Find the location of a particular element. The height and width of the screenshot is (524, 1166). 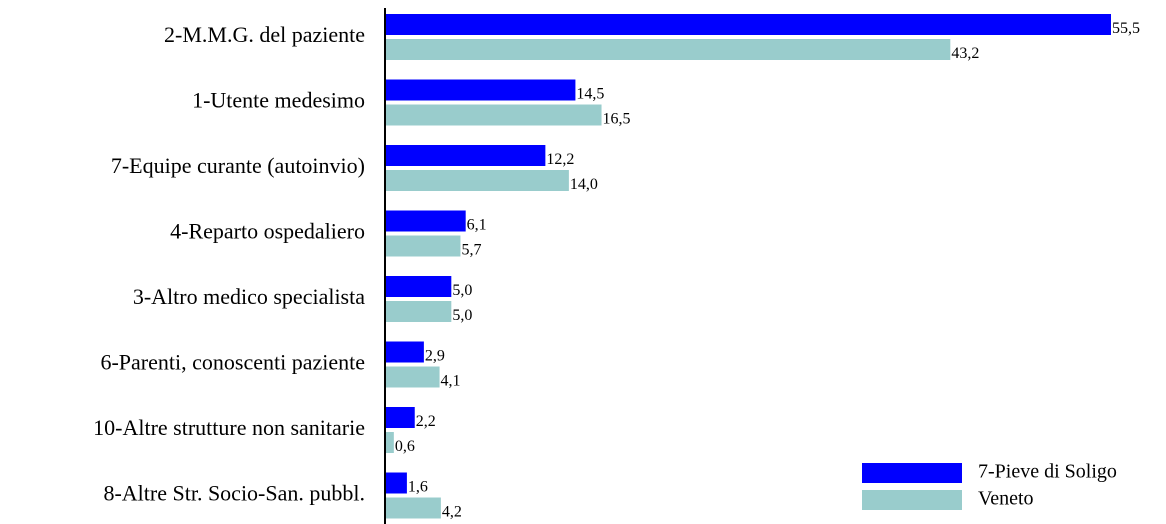

value-label: 2,2 is located at coordinates (426, 421).